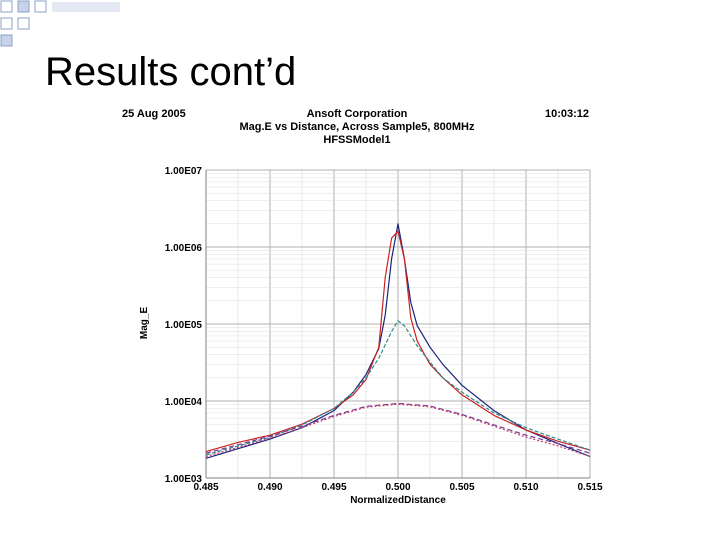 This screenshot has width=720, height=540. What do you see at coordinates (397, 487) in the screenshot?
I see `x-tick-label: 0.500` at bounding box center [397, 487].